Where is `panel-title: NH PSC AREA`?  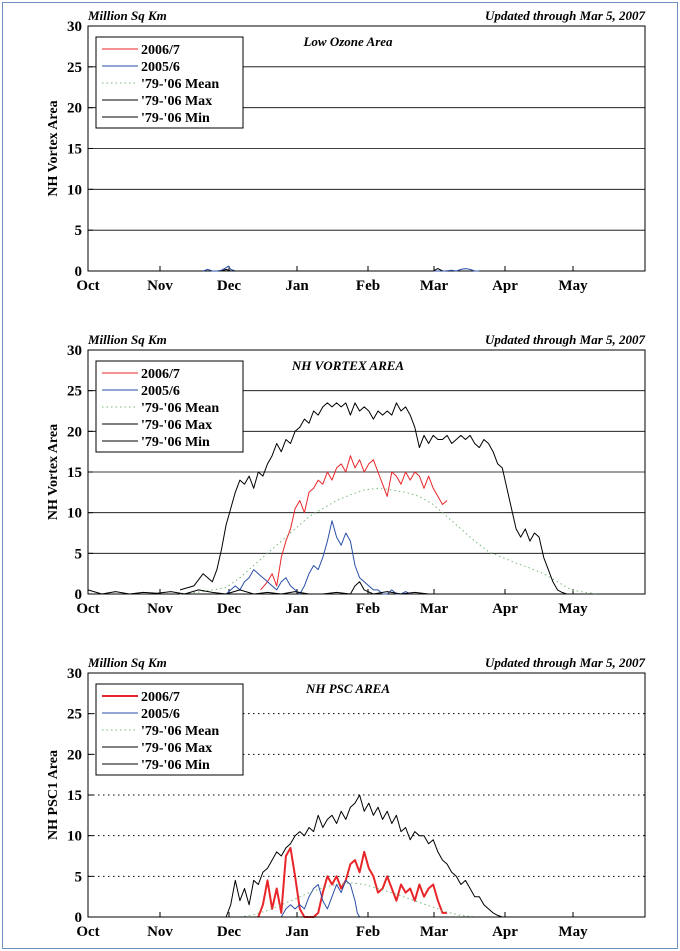 panel-title: NH PSC AREA is located at coordinates (347, 688).